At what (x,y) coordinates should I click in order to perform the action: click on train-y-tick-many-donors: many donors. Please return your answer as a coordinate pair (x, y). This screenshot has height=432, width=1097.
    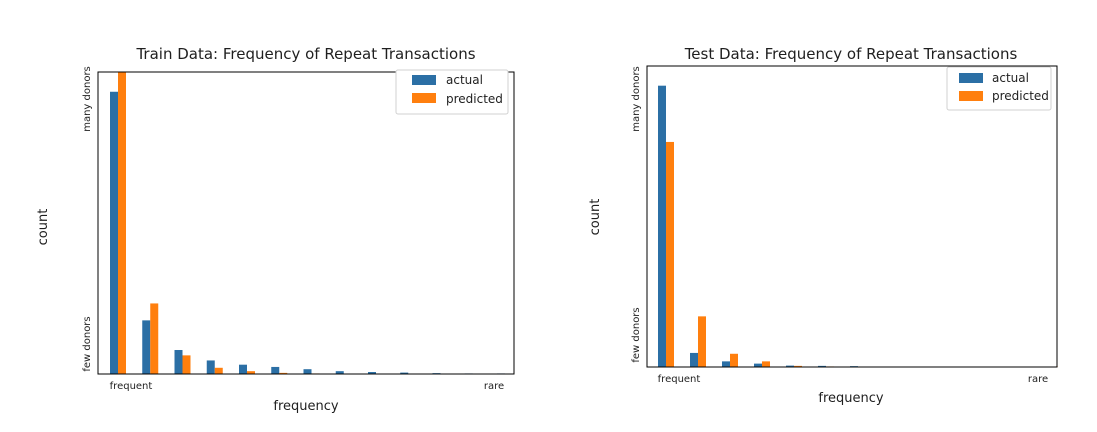
    Looking at the image, I should click on (87, 99).